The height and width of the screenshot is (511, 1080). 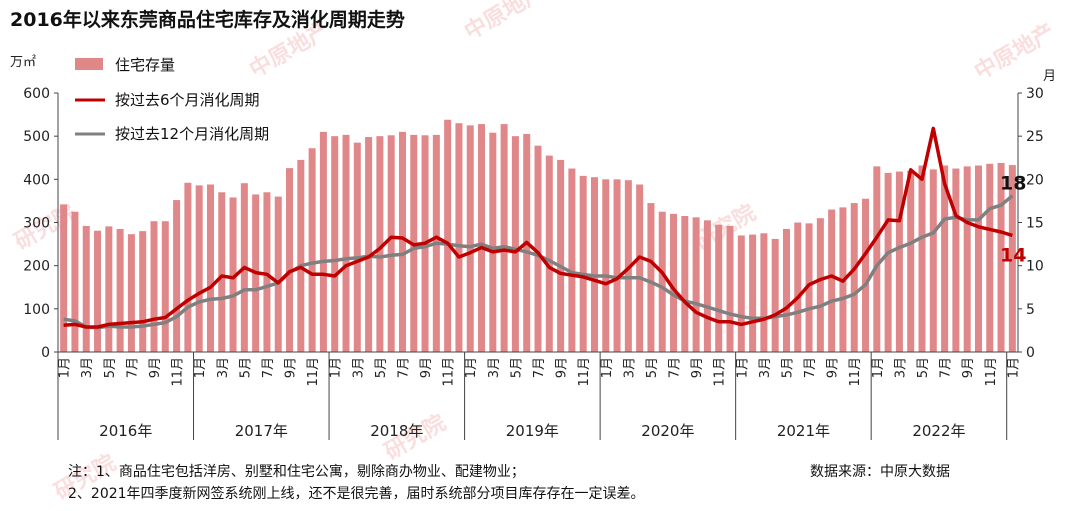 I want to click on legend-label-cycle6: 按过去6个月消化周期, so click(x=187, y=100).